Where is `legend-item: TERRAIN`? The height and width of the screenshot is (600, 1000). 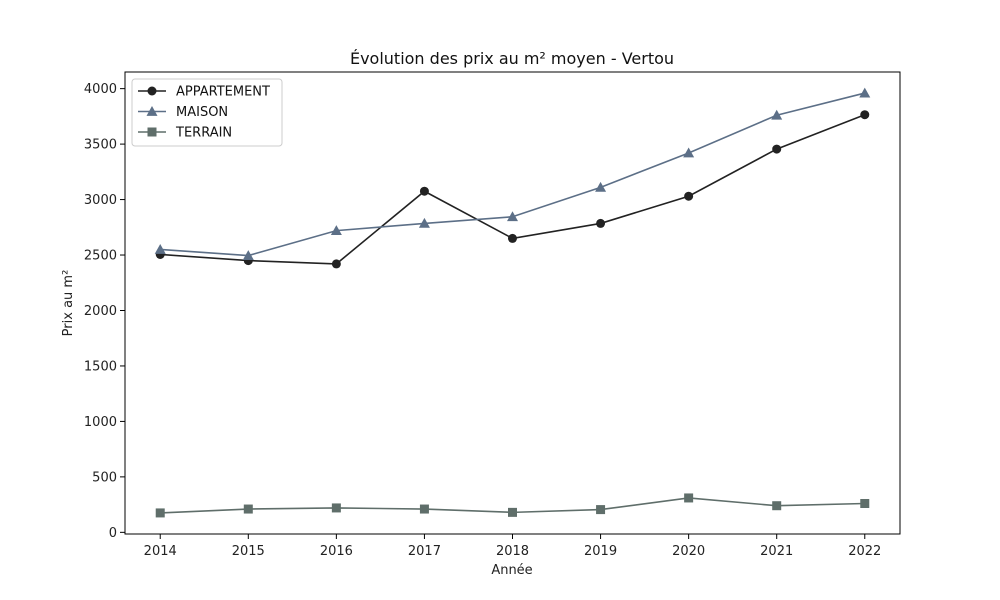 legend-item: TERRAIN is located at coordinates (185, 133).